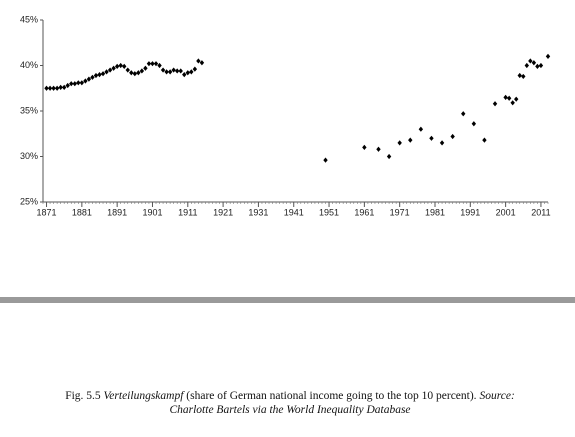  I want to click on x-tick-label: 1881, so click(82, 212).